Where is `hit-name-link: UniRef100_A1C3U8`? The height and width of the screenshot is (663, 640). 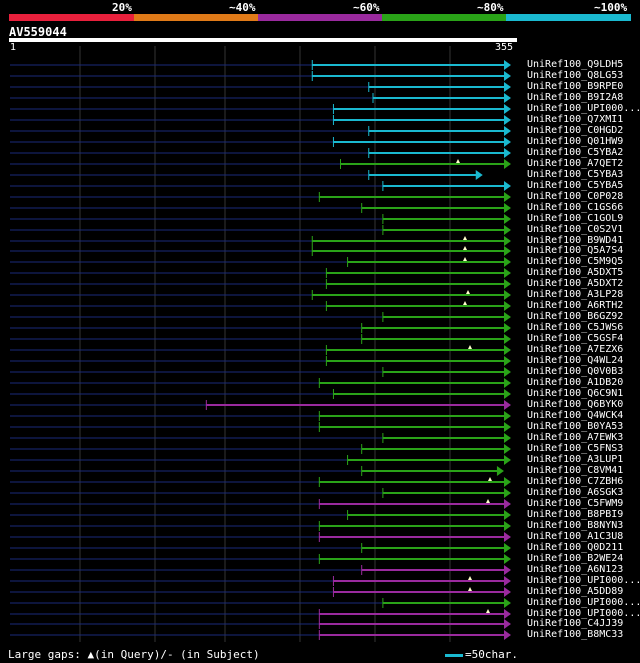 hit-name-link: UniRef100_A1C3U8 is located at coordinates (575, 536).